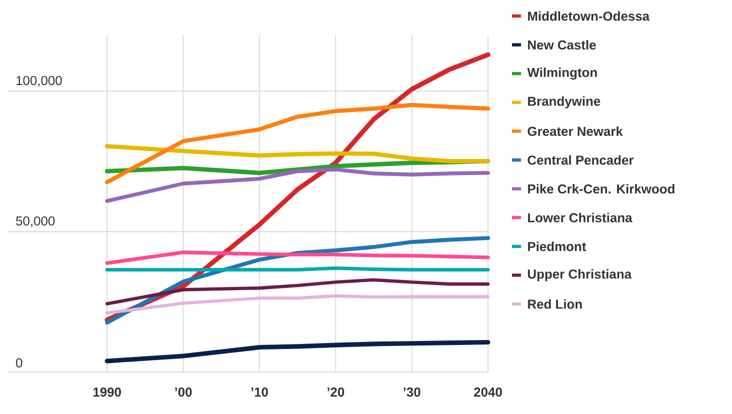 The height and width of the screenshot is (414, 732). Describe the element at coordinates (259, 392) in the screenshot. I see `x-tick-label: ’10` at that location.